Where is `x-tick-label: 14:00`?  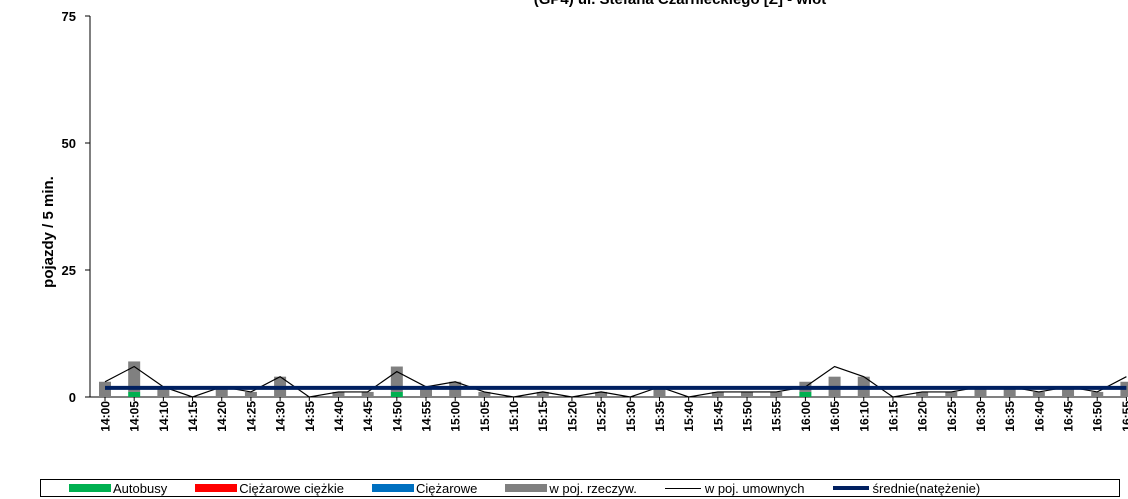
x-tick-label: 14:00 is located at coordinates (106, 416).